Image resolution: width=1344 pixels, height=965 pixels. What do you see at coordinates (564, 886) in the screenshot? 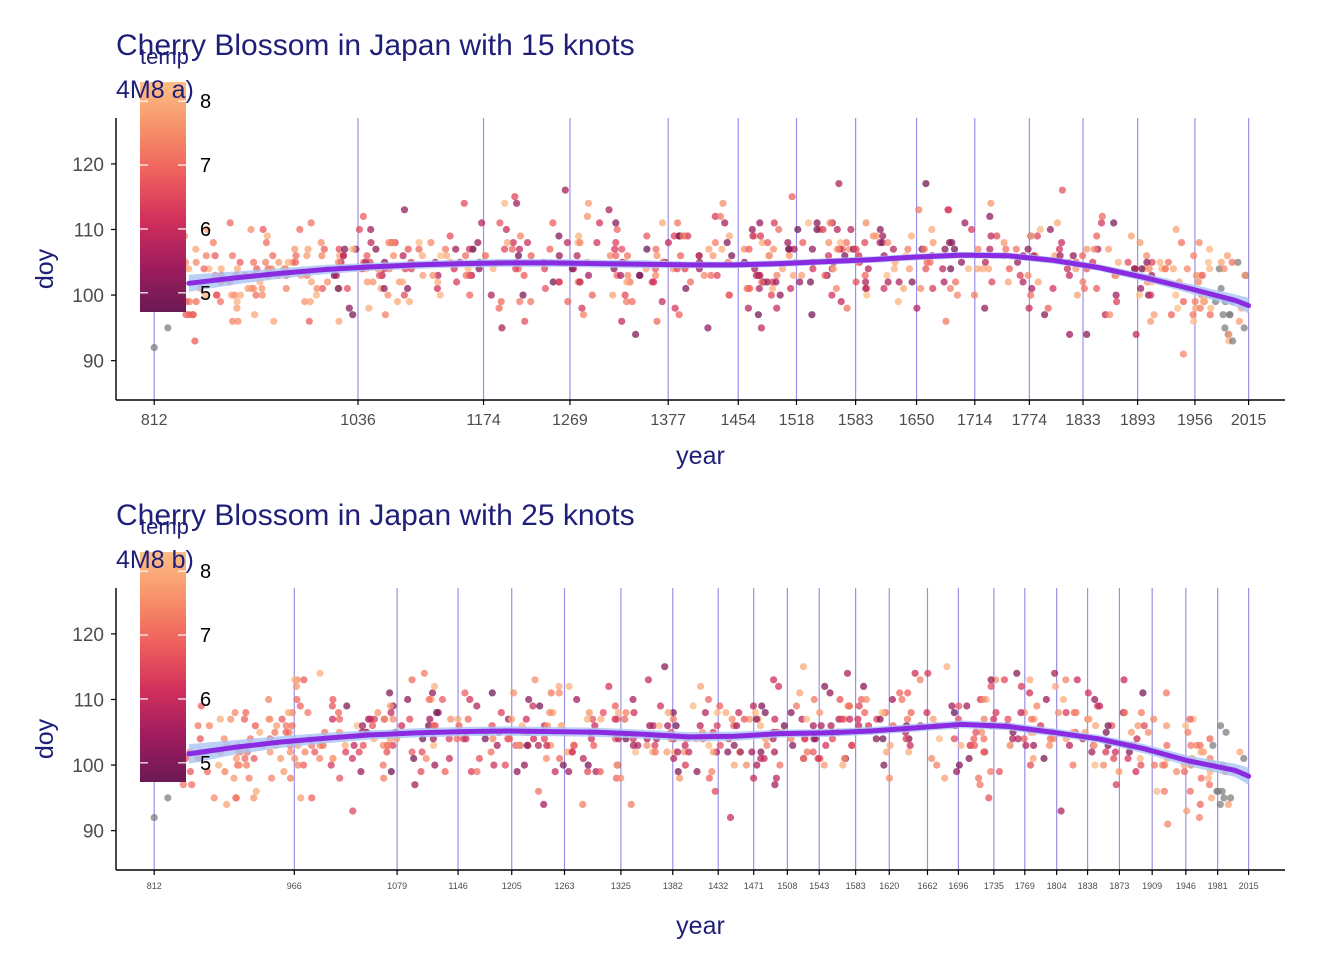
I see `x-tick-label: 1263` at bounding box center [564, 886].